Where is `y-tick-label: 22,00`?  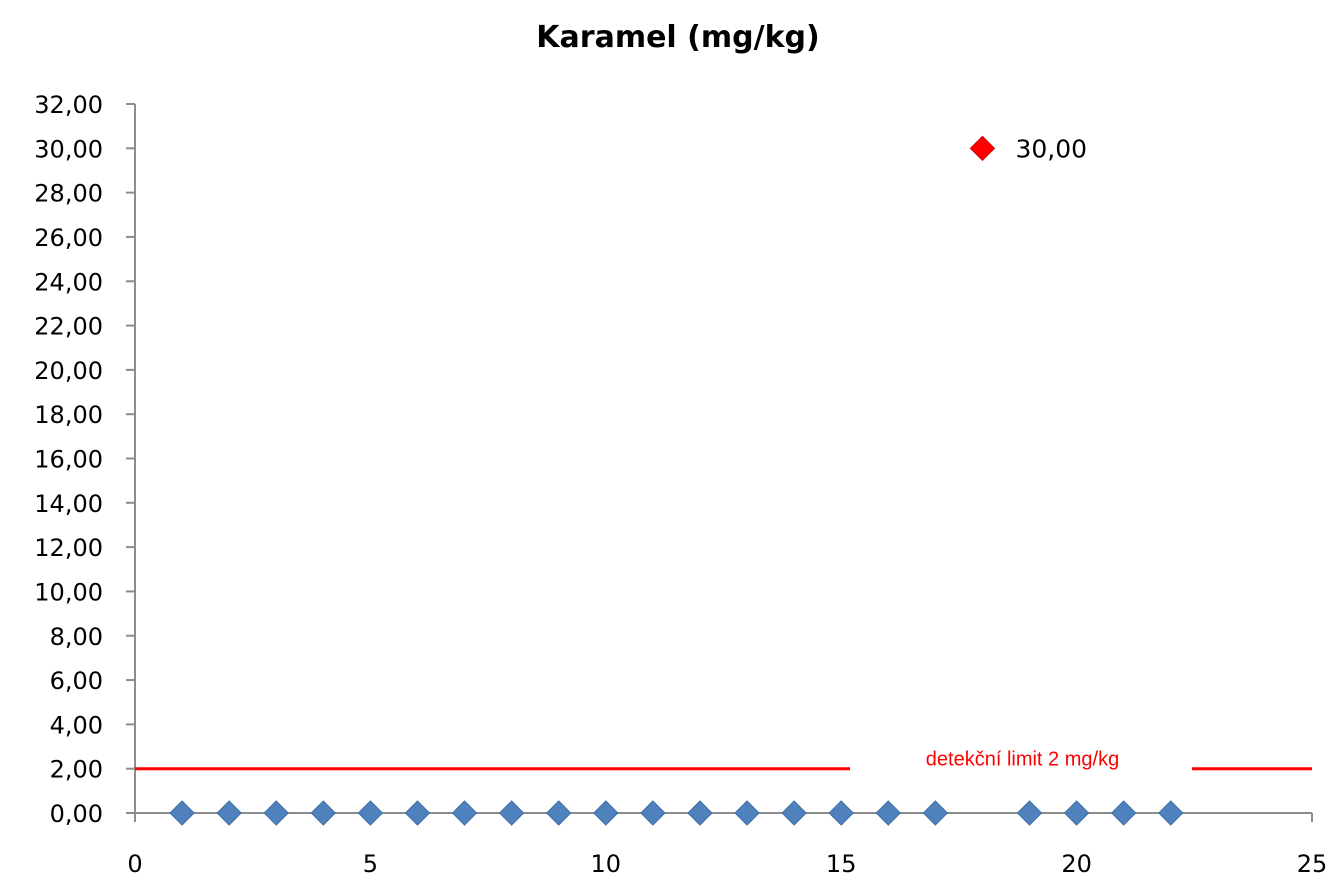
y-tick-label: 22,00 is located at coordinates (68, 327).